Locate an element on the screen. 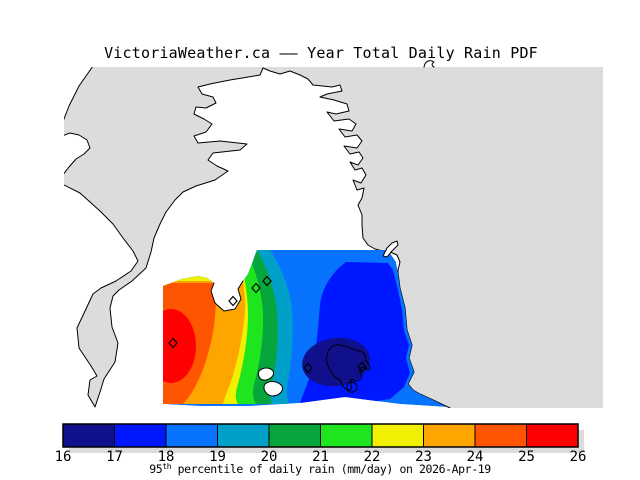  colorbar-tick-16: 16 is located at coordinates (63, 457).